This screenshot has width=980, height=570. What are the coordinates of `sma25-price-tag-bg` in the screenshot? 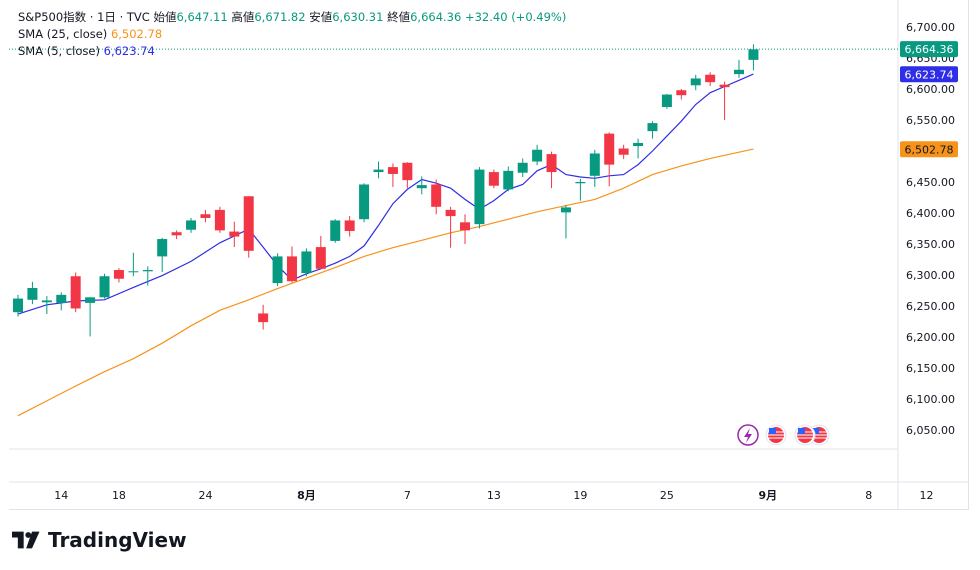 It's located at (929, 149).